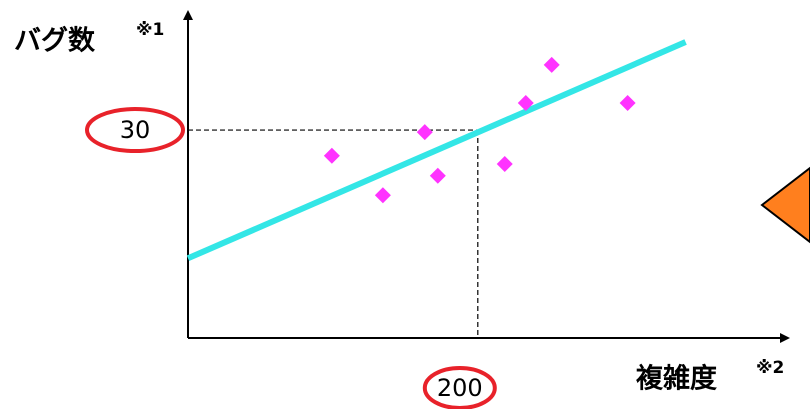 This screenshot has width=810, height=409. Describe the element at coordinates (676, 379) in the screenshot. I see `x-axis-title: 複雑度` at that location.